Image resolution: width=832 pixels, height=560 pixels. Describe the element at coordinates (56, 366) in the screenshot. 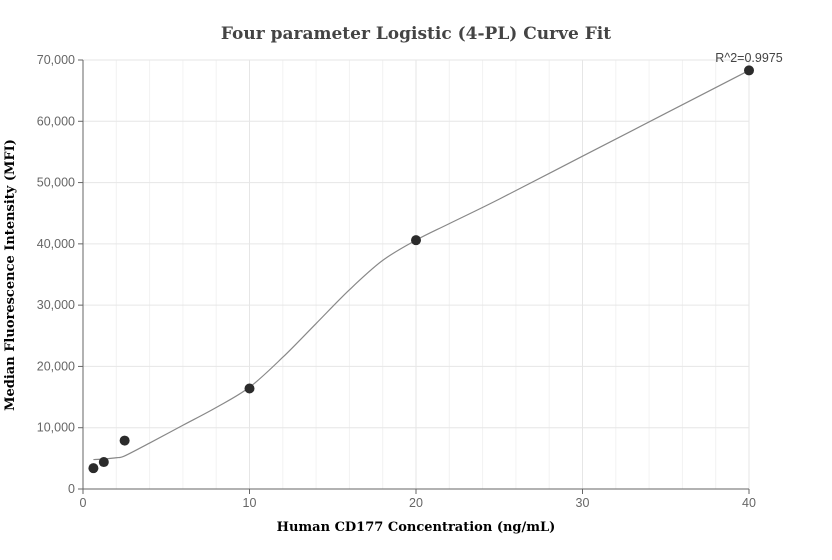

I see `y-tick-label: 20,000` at that location.